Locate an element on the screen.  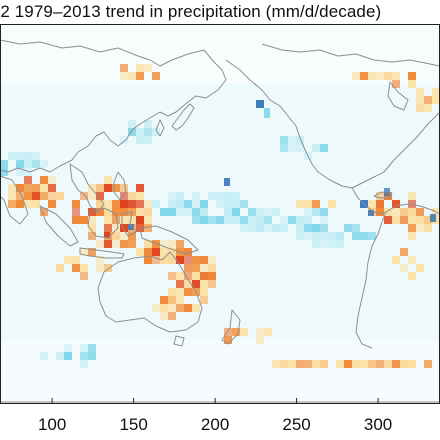
coastline-tasmania is located at coordinates (179, 341).